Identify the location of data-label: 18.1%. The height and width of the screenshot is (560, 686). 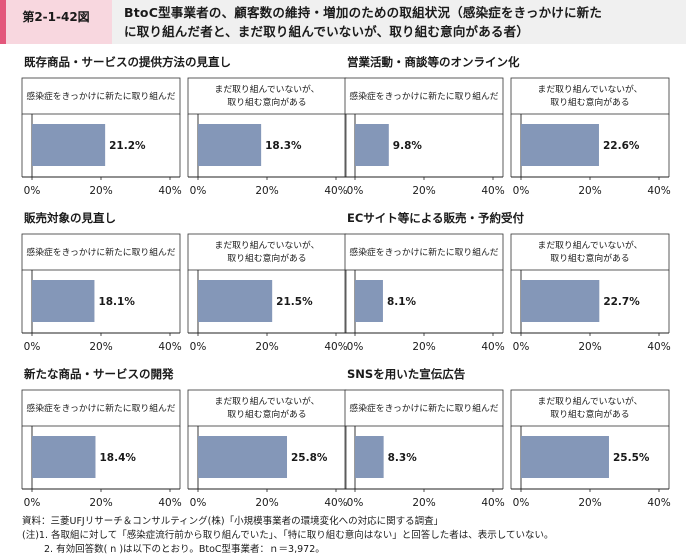
(116, 302).